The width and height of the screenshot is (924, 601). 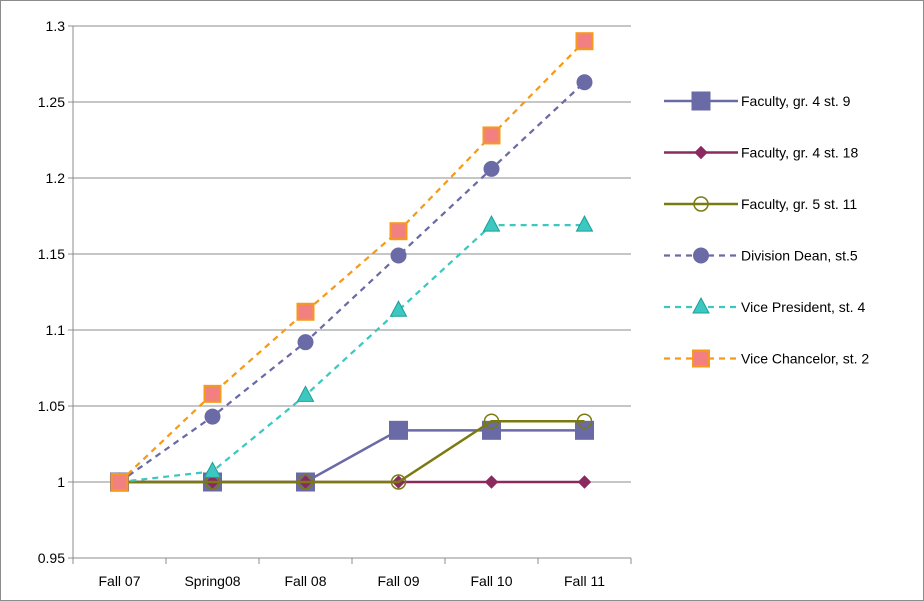 What do you see at coordinates (799, 204) in the screenshot?
I see `legend-label: Faculty, gr. 5 st. 11` at bounding box center [799, 204].